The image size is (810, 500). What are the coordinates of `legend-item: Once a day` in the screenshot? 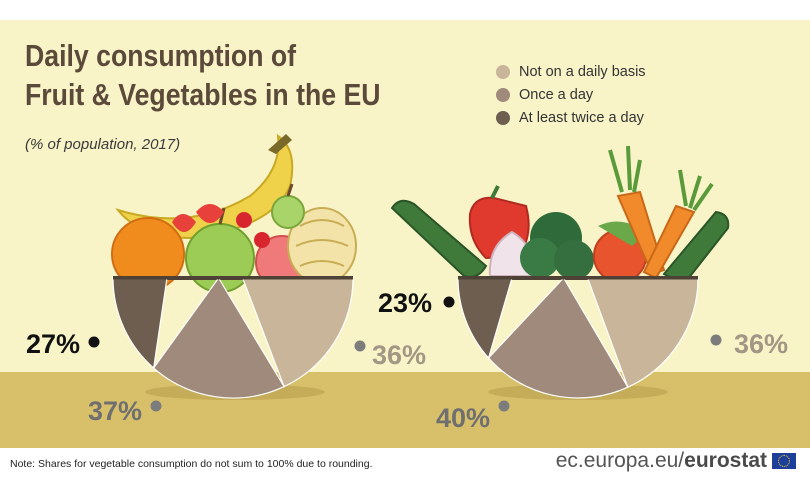 It's located at (571, 94).